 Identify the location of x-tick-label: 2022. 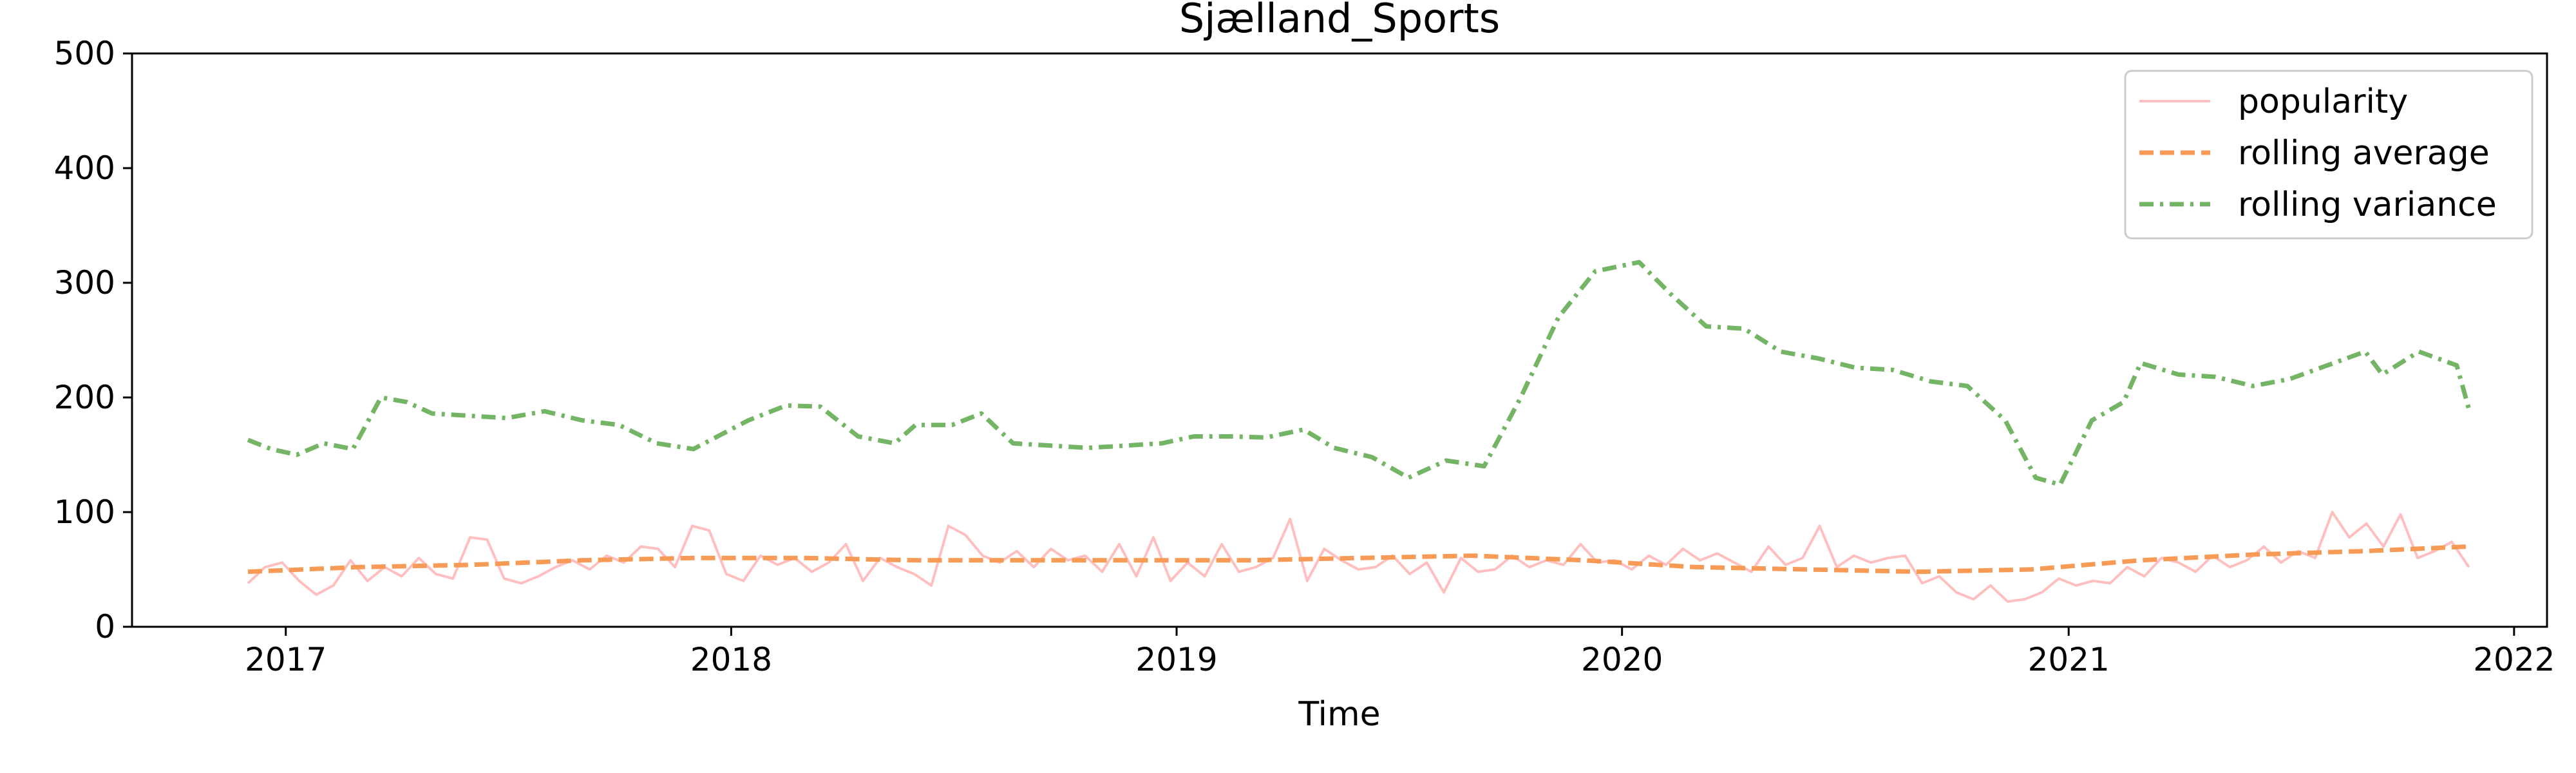
(2514, 659).